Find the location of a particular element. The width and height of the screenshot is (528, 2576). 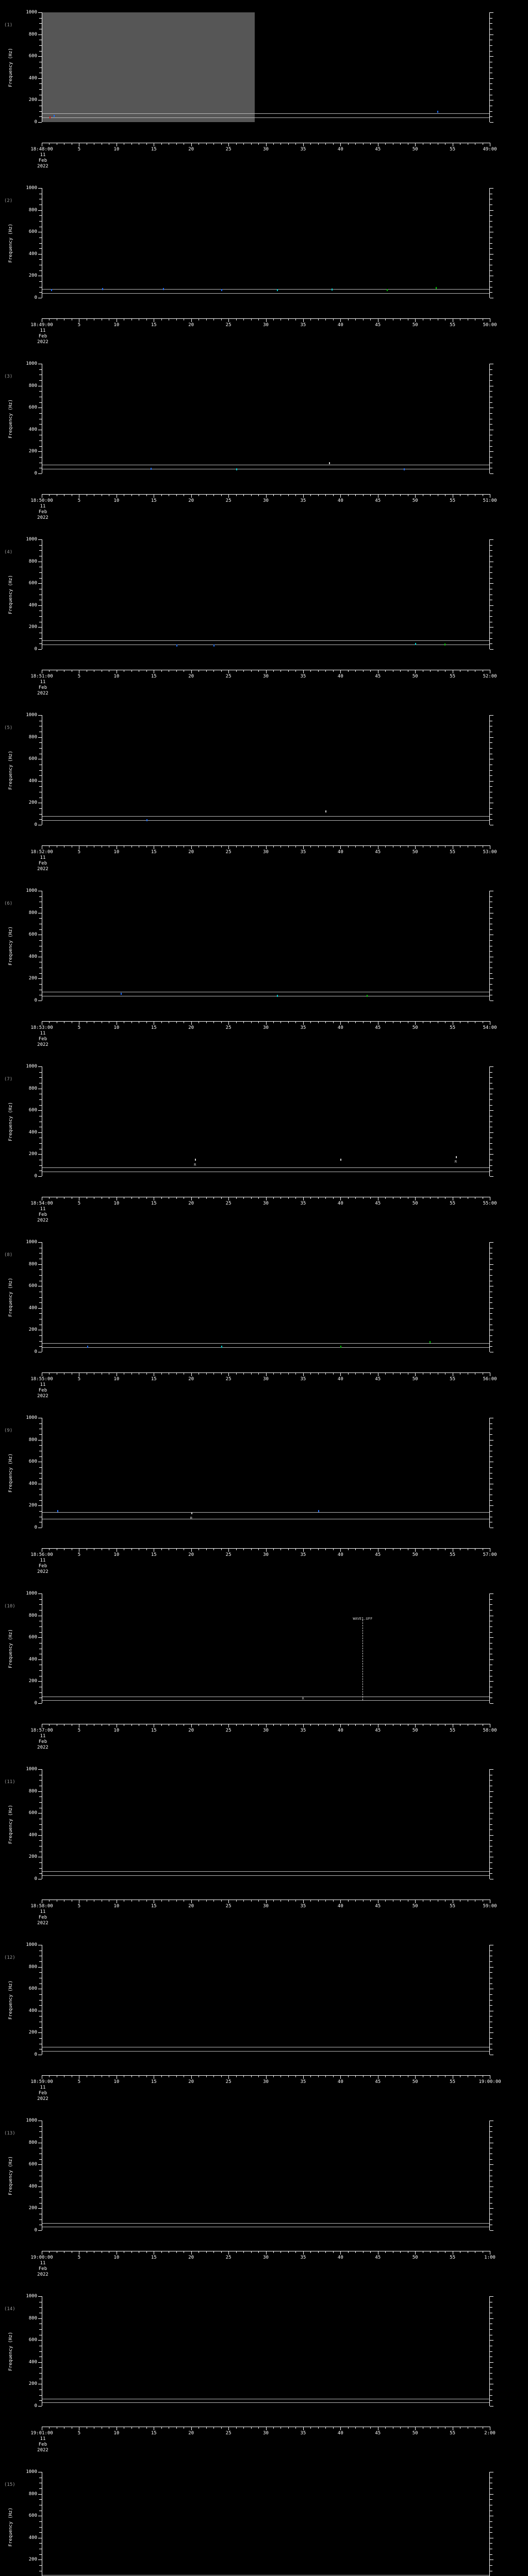

y-axis-tick-label: 600 is located at coordinates (32, 2516).